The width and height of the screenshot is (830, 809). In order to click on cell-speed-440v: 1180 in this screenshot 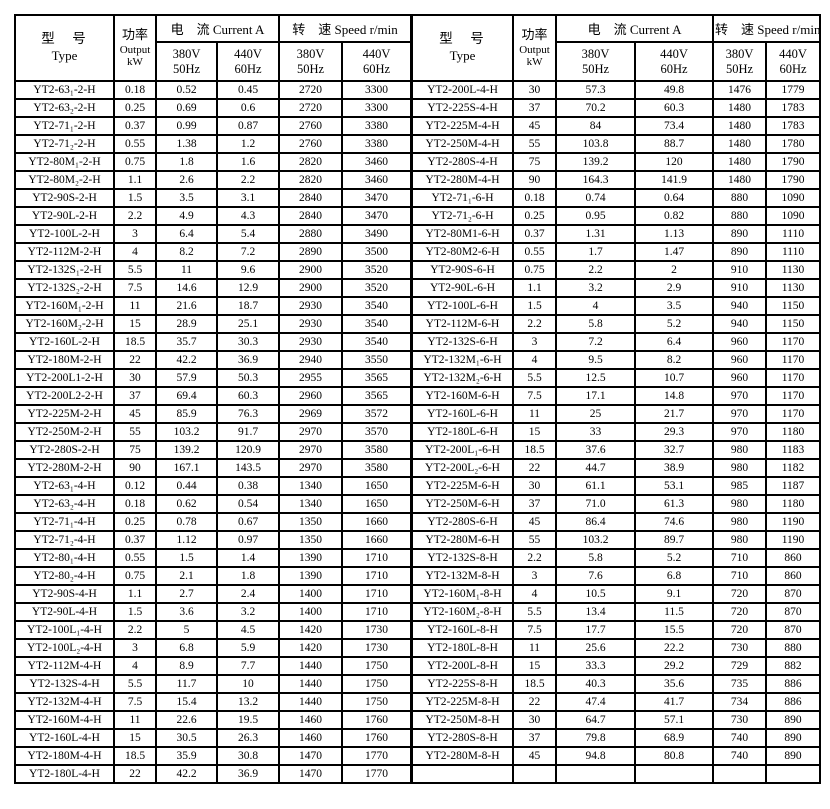, I will do `click(793, 504)`.